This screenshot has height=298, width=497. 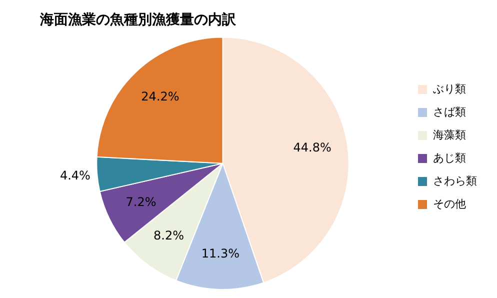 I want to click on data-label: 11.3%, so click(x=220, y=253).